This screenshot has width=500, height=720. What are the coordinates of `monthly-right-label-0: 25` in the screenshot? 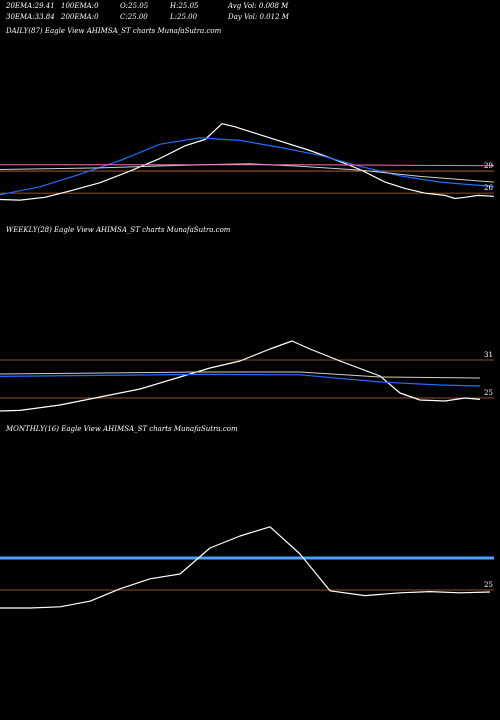 It's located at (488, 585).